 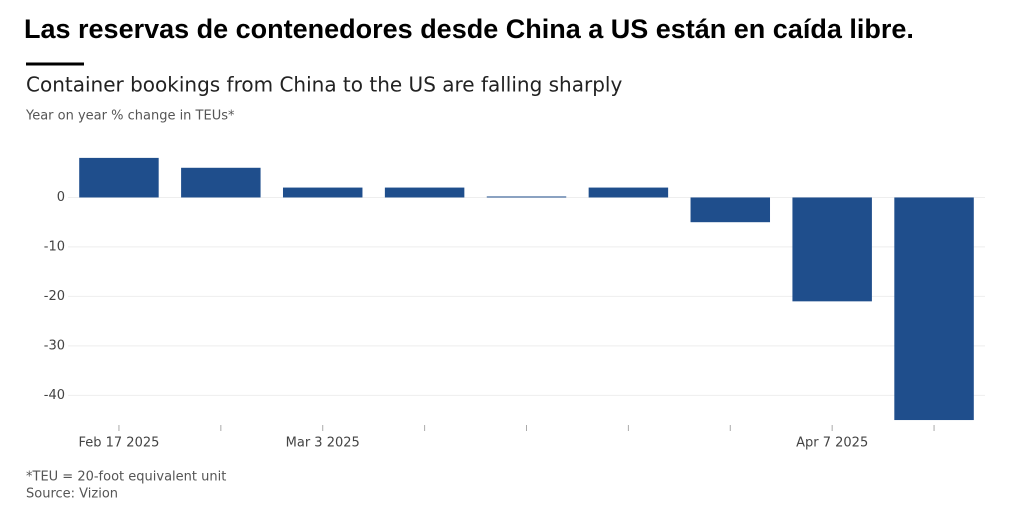 What do you see at coordinates (832, 443) in the screenshot?
I see `x-tick-label: Apr 7 2025` at bounding box center [832, 443].